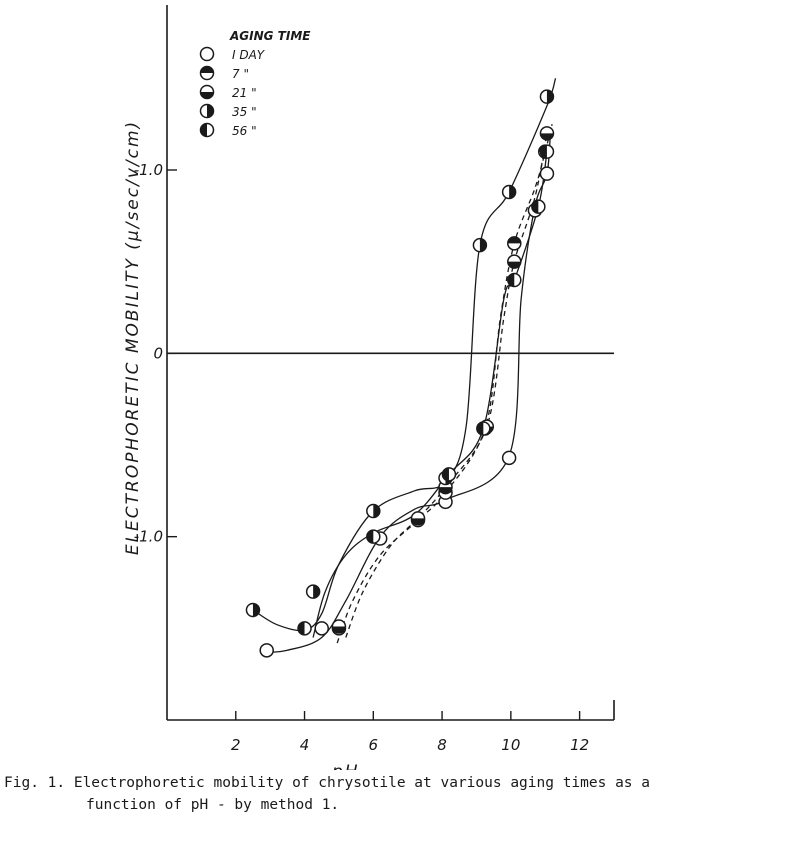 The width and height of the screenshot is (800, 850). What do you see at coordinates (240, 74) in the screenshot?
I see `legend-entry-2: 7 "` at bounding box center [240, 74].